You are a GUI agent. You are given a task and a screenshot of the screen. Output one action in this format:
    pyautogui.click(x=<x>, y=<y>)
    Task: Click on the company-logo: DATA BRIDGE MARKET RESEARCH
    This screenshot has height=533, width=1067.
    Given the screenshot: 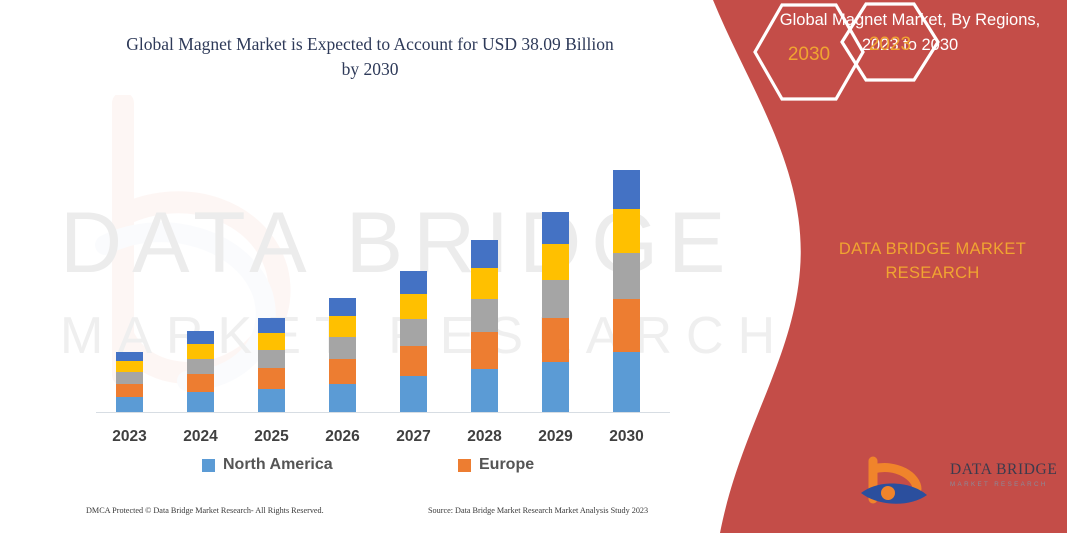 What is the action you would take?
    pyautogui.click(x=956, y=484)
    